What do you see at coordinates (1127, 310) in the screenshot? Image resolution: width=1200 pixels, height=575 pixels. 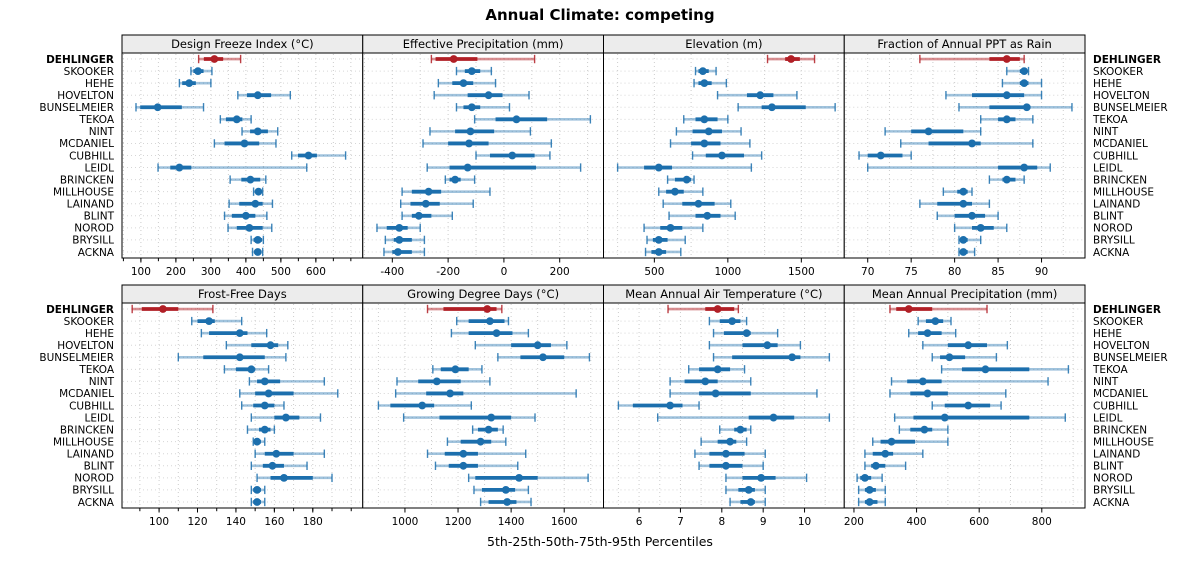 I see `site-label-right: DEHLINGER` at bounding box center [1127, 310].